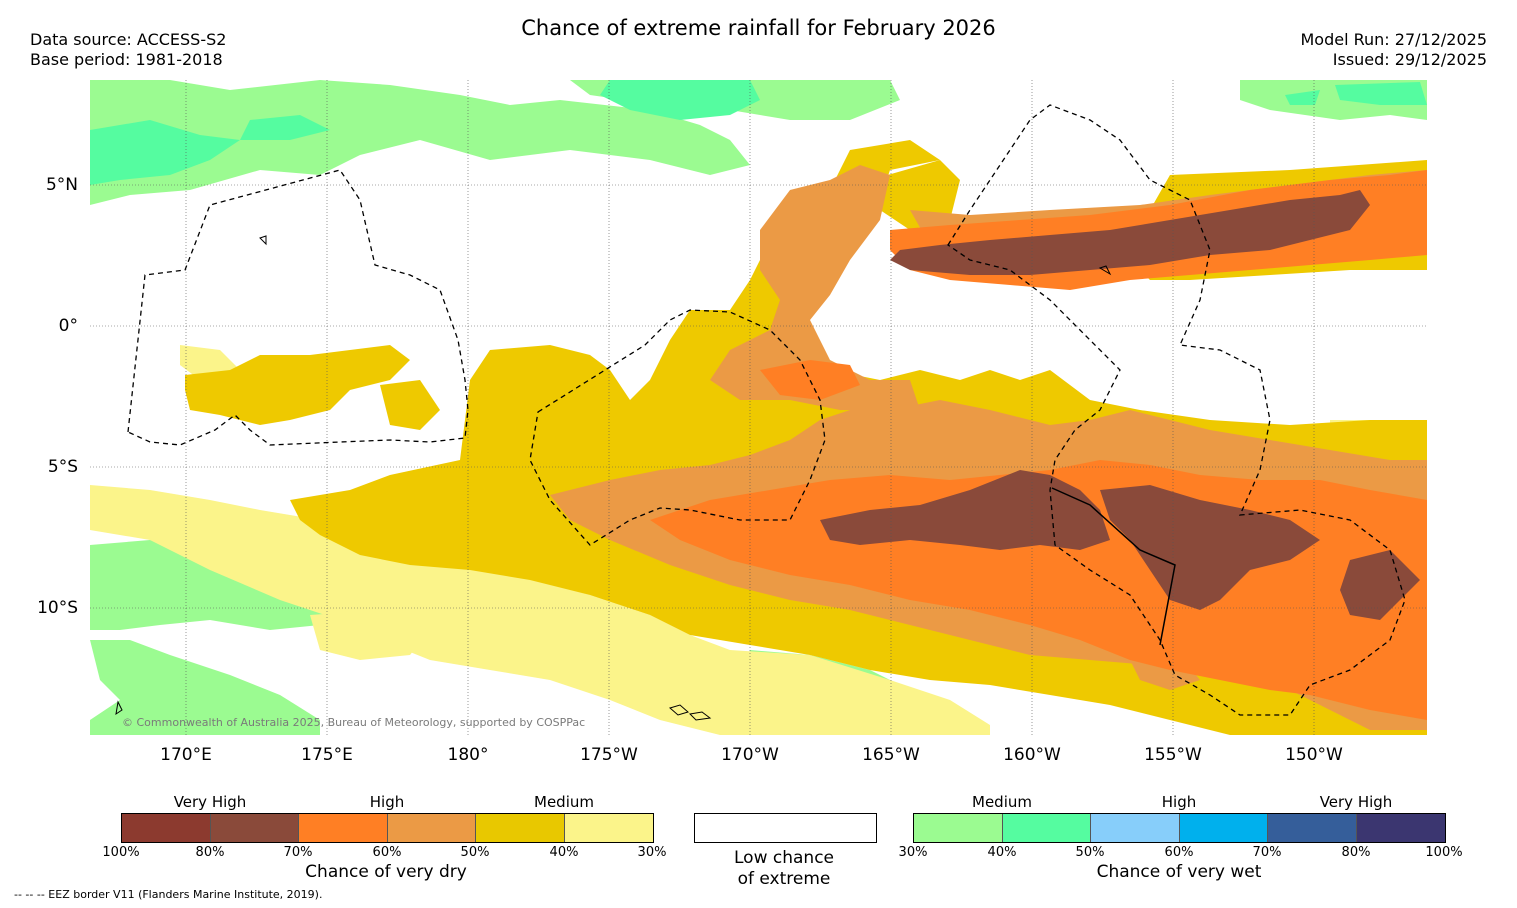 This screenshot has width=1517, height=908. I want to click on low-chance-box, so click(785, 828).